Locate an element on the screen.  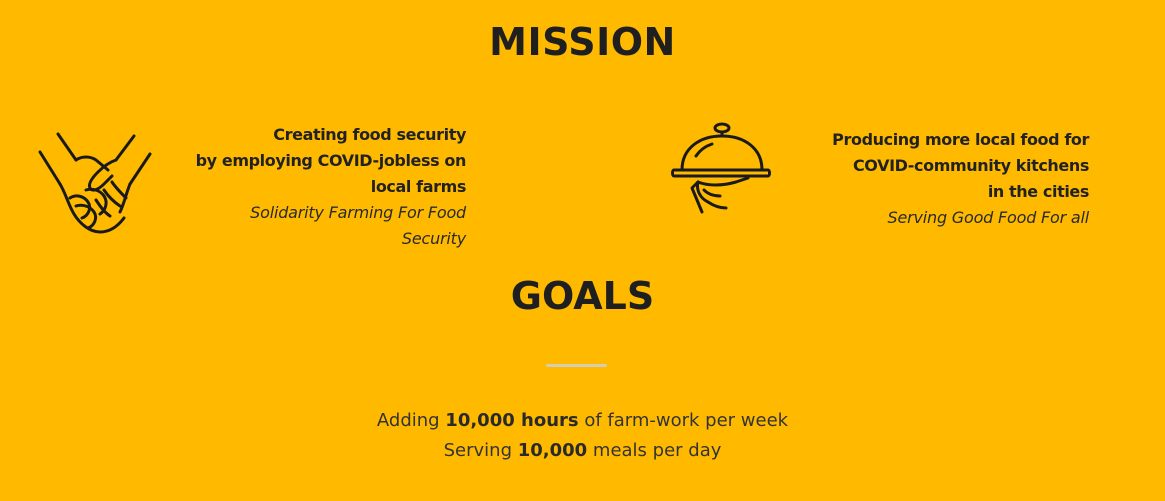
goal-prefix: Serving is located at coordinates (480, 450).